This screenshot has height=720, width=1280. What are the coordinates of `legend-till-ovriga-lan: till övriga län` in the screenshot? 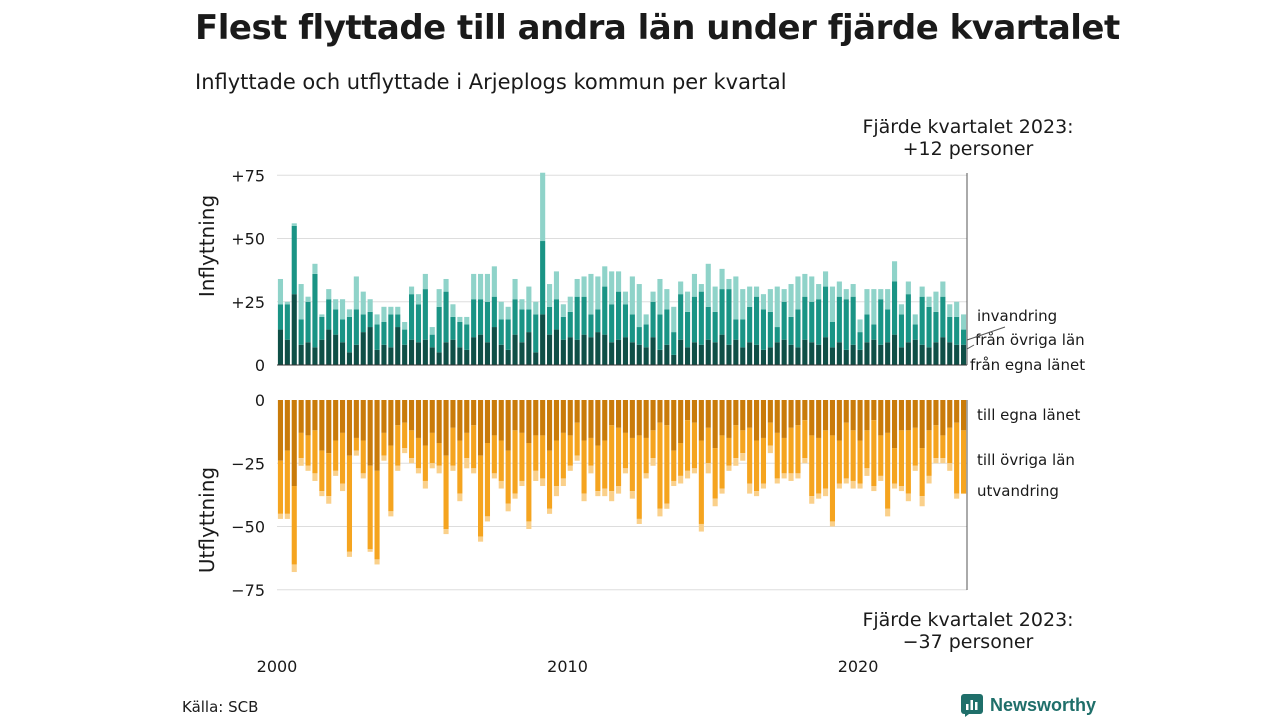 It's located at (1026, 460).